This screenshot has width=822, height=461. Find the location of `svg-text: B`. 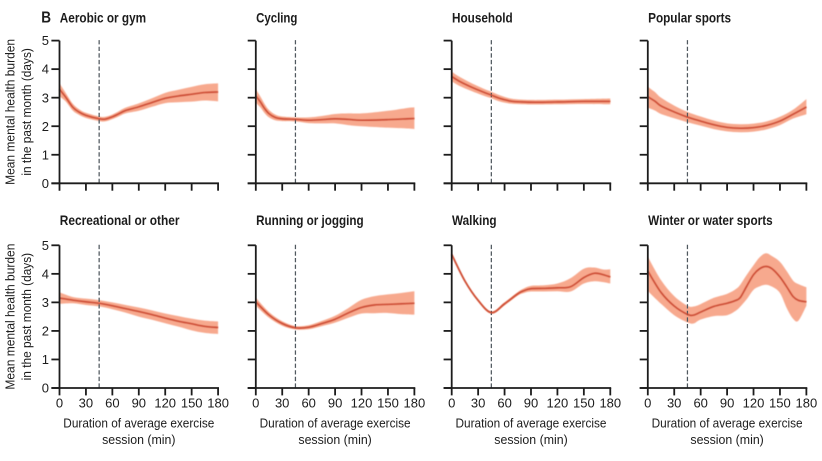

svg-text: B is located at coordinates (46, 18).